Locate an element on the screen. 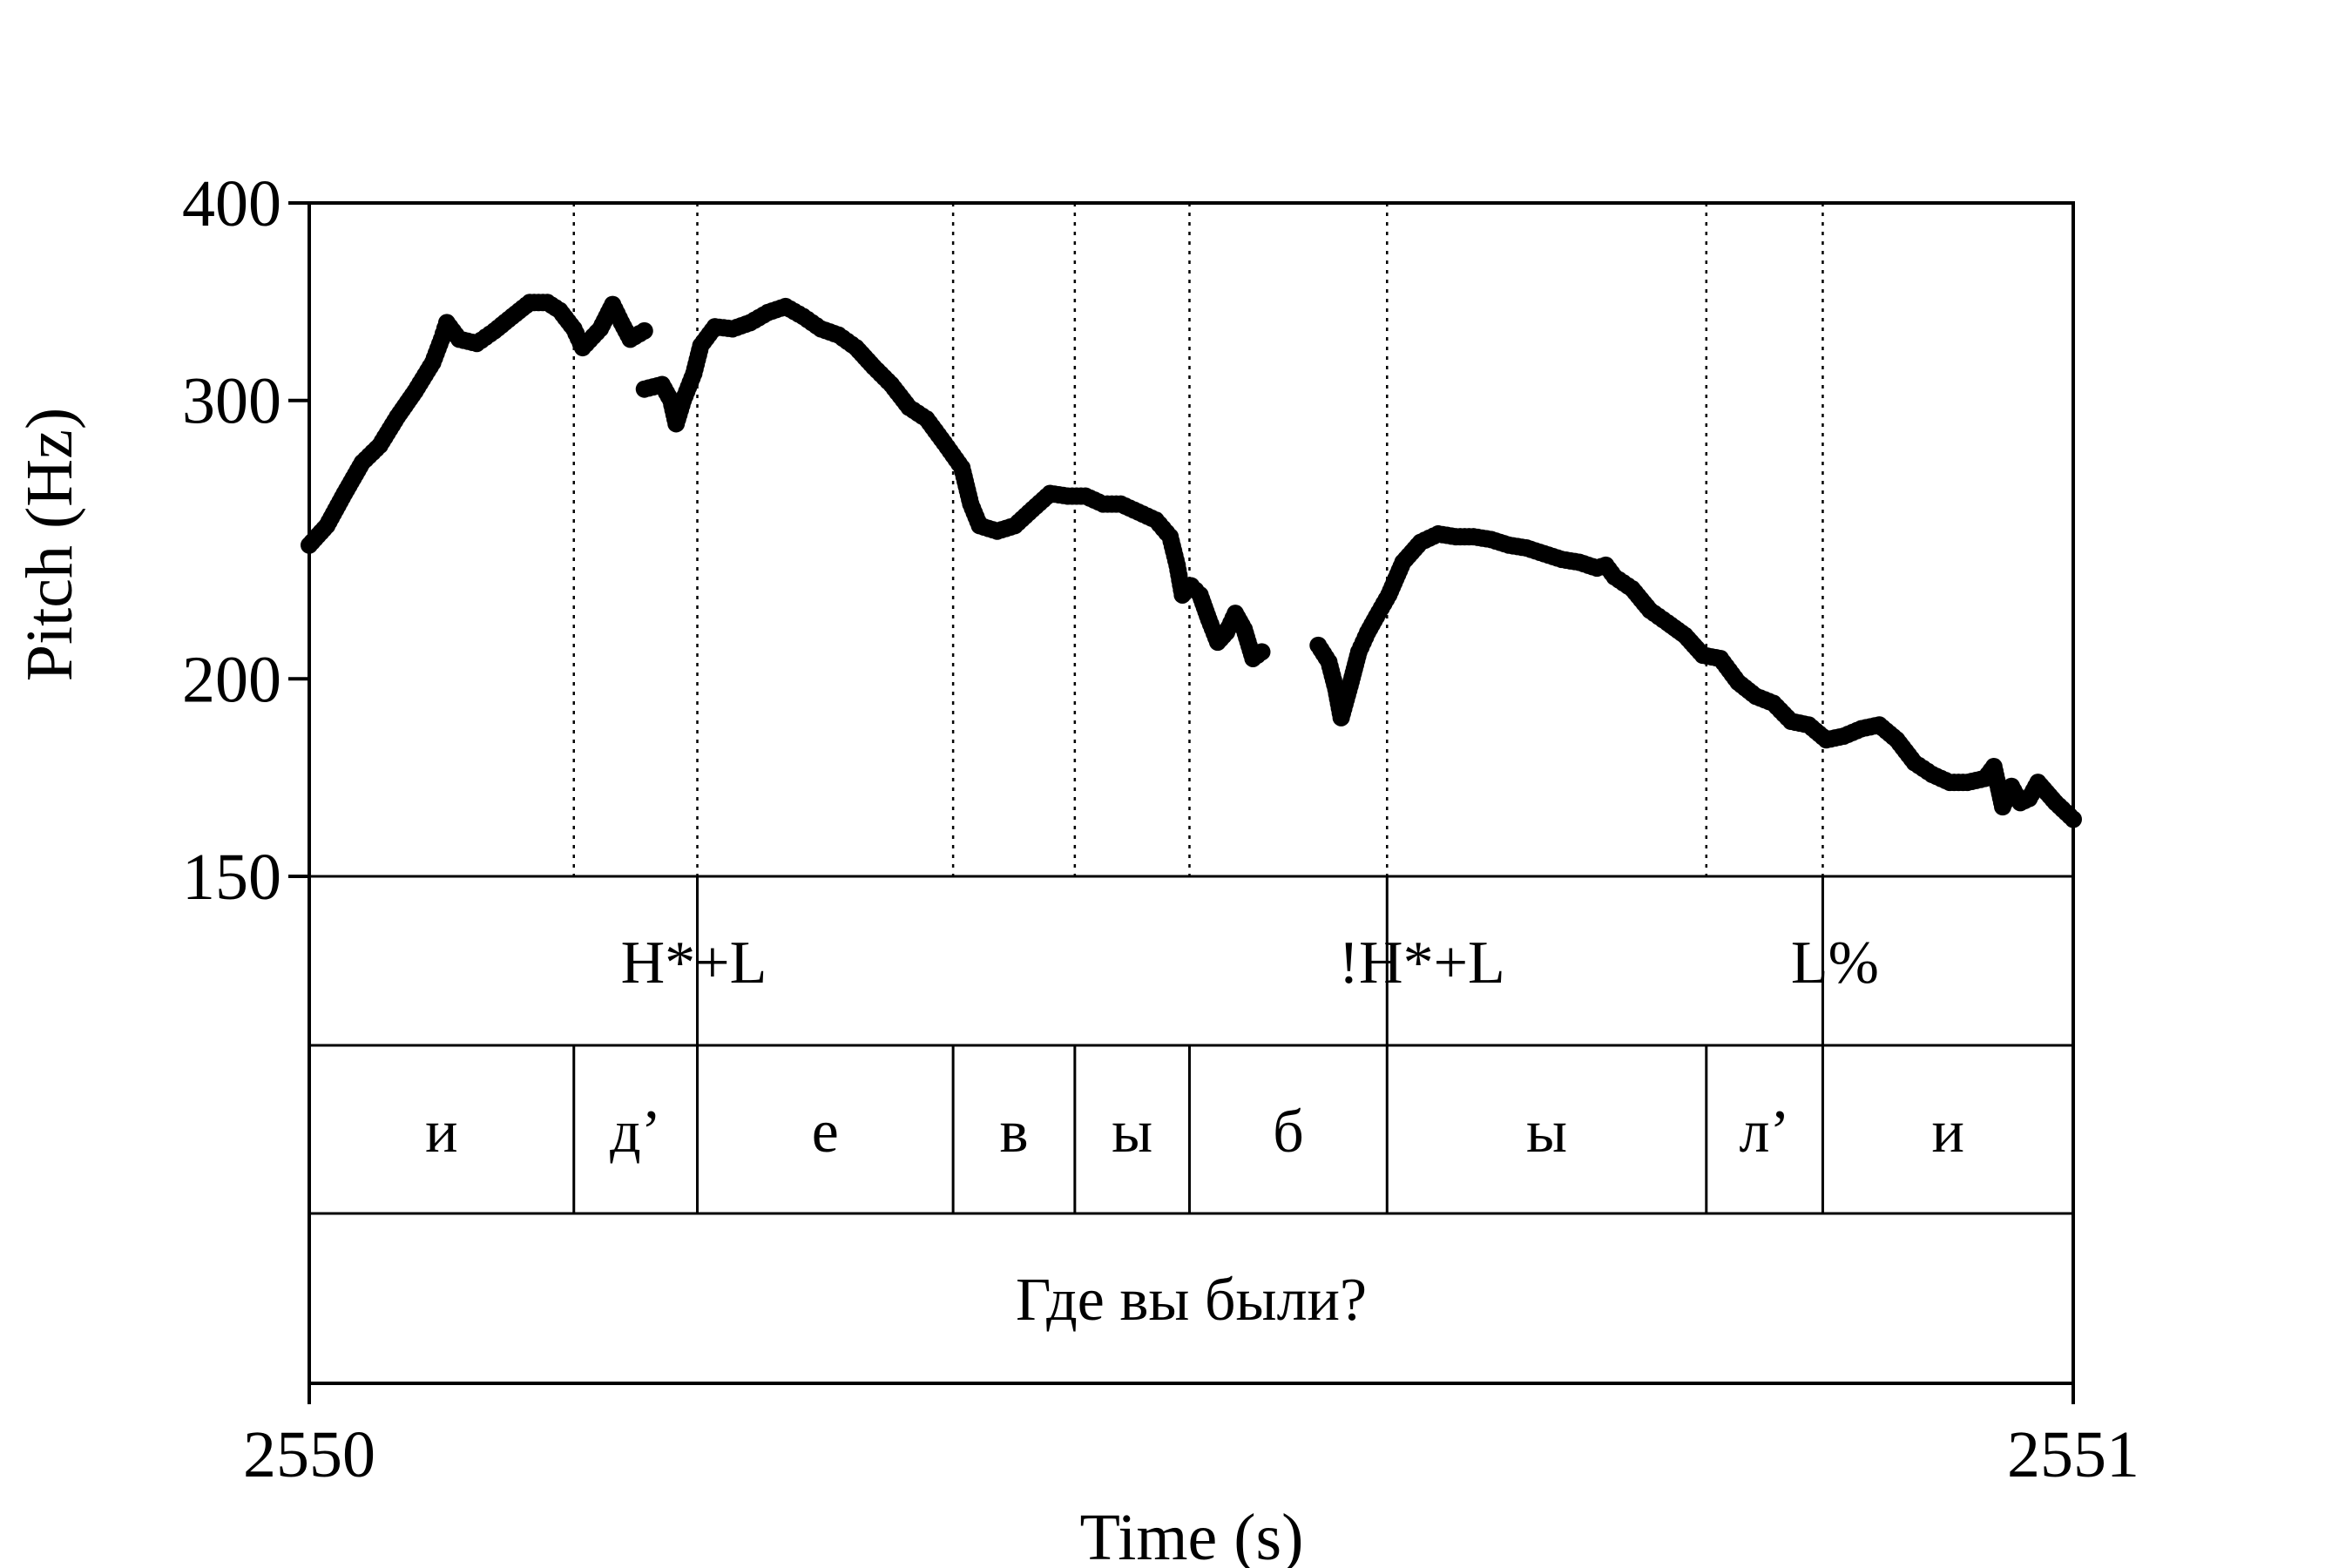 The image size is (2352, 1568). sentence-label: Где вы были? is located at coordinates (1191, 1300).